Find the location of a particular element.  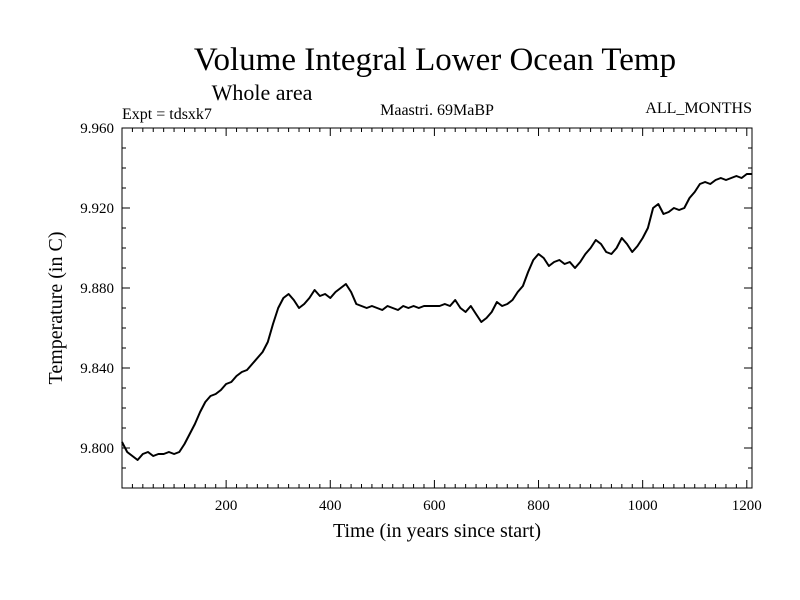

x-tick-label: 1000 is located at coordinates (643, 506).